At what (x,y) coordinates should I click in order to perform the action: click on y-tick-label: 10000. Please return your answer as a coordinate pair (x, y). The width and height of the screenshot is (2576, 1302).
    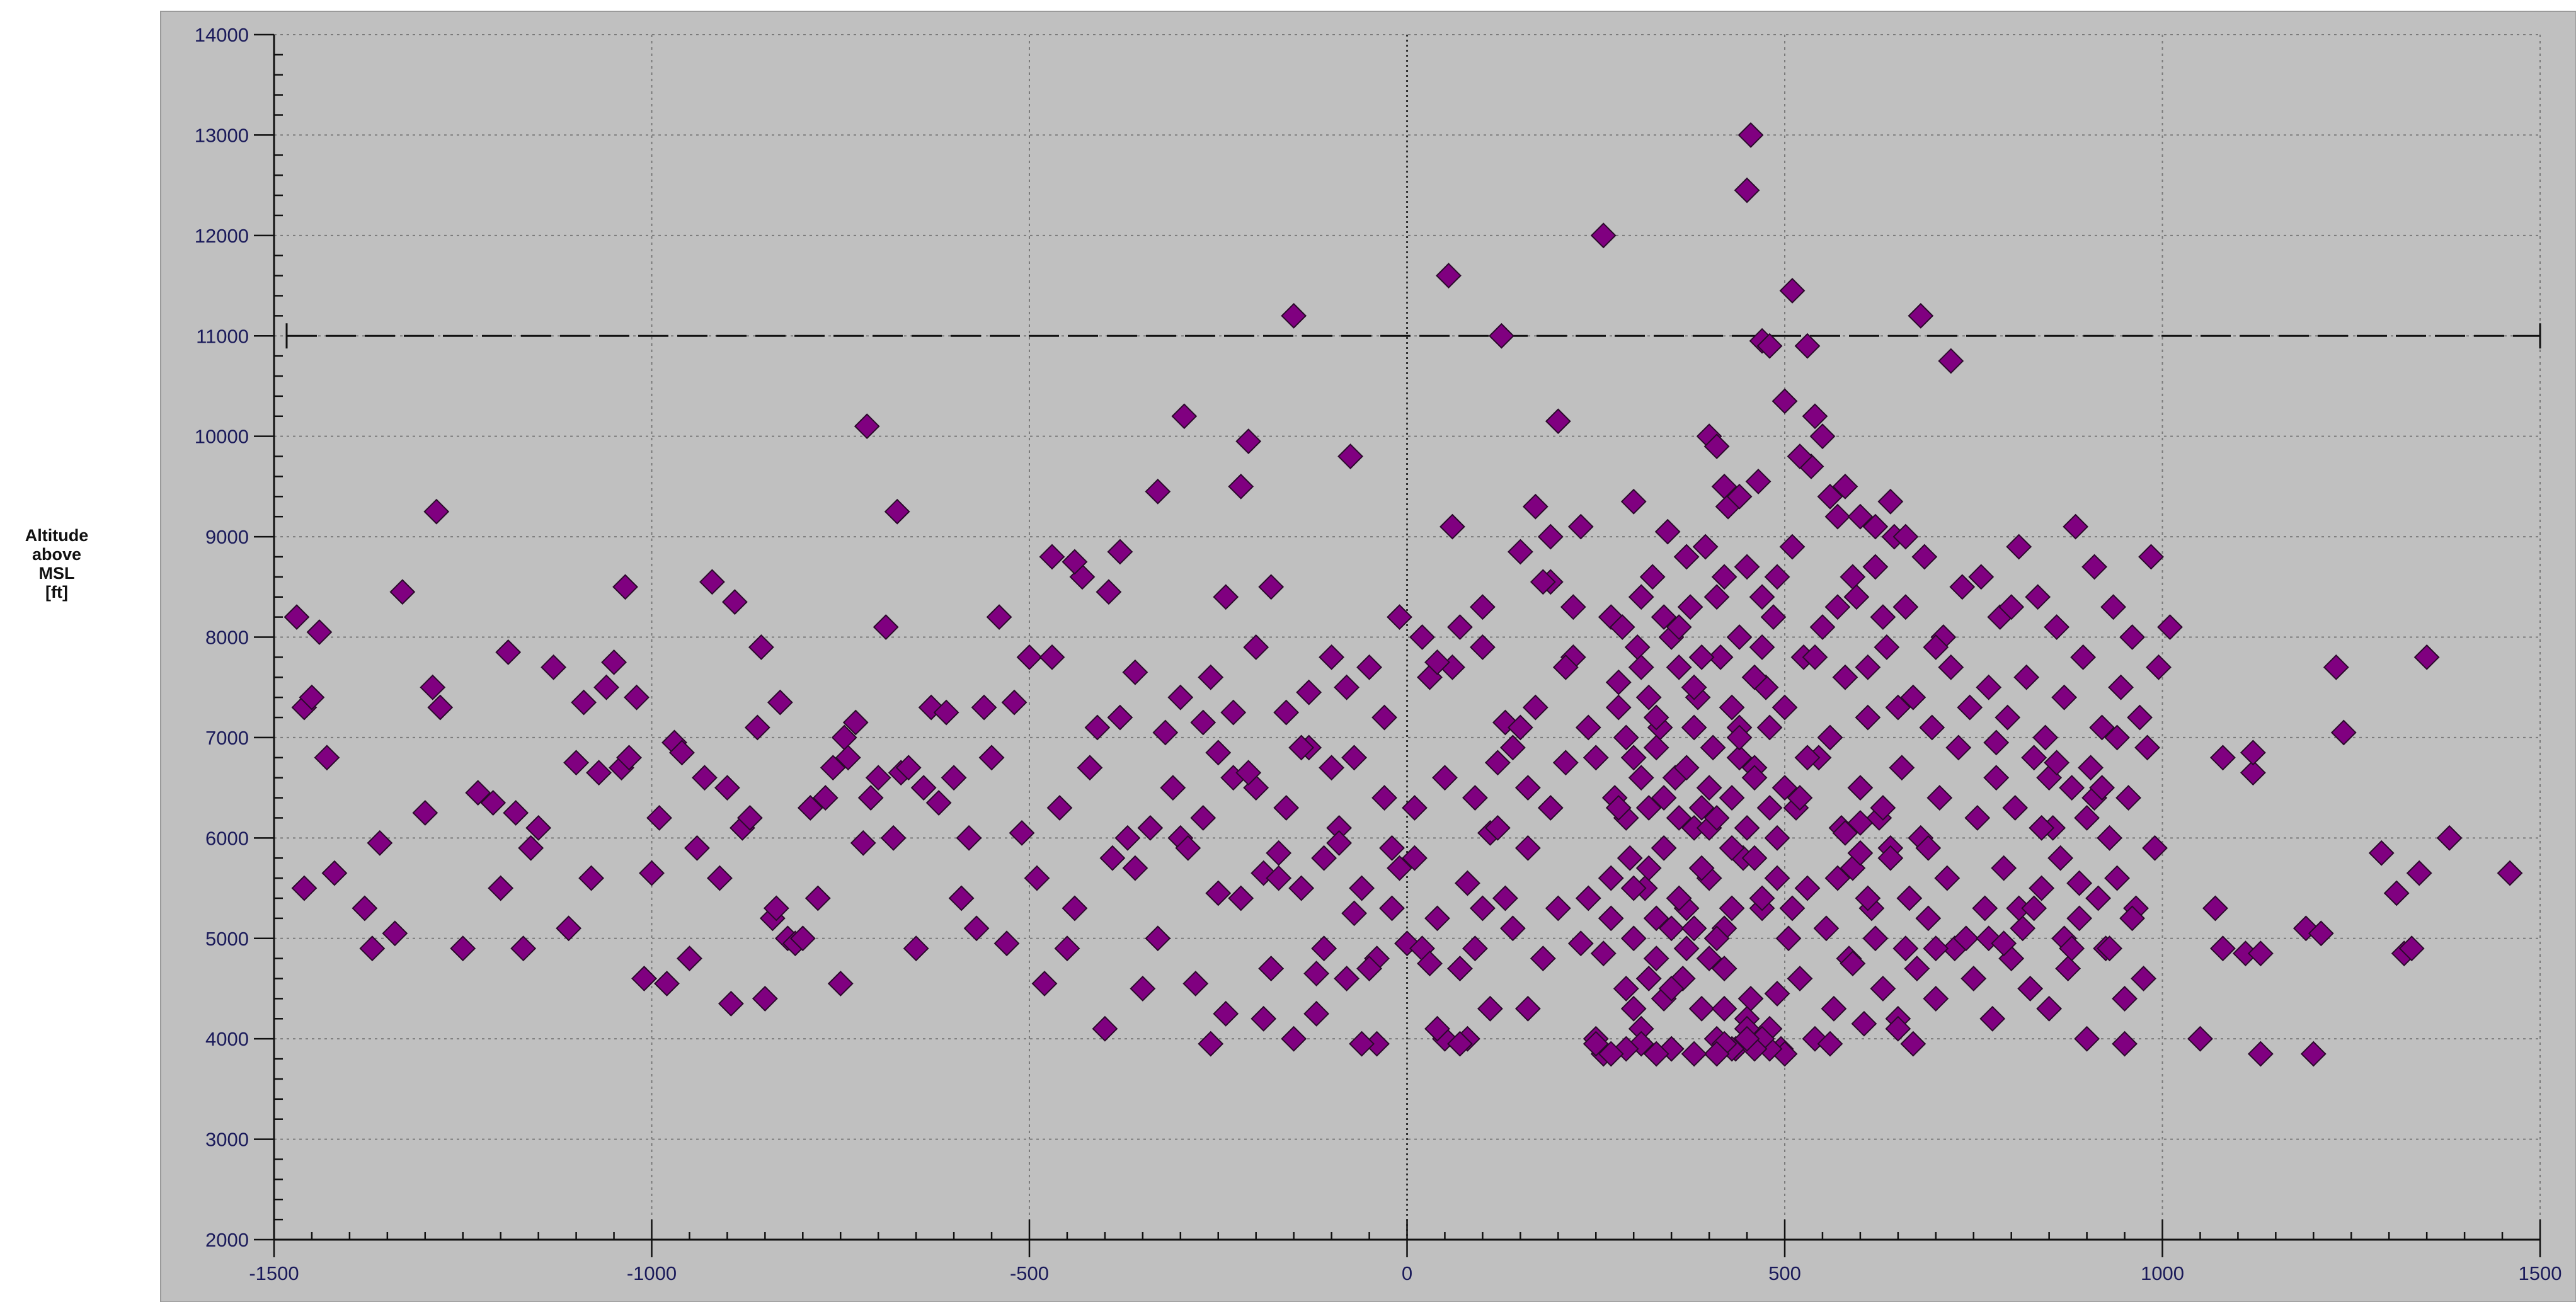
    Looking at the image, I should click on (222, 437).